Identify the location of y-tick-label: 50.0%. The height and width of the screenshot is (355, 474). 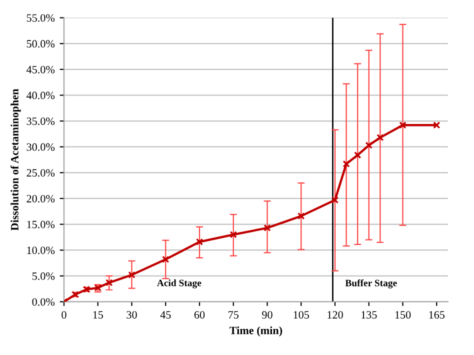
(40, 44).